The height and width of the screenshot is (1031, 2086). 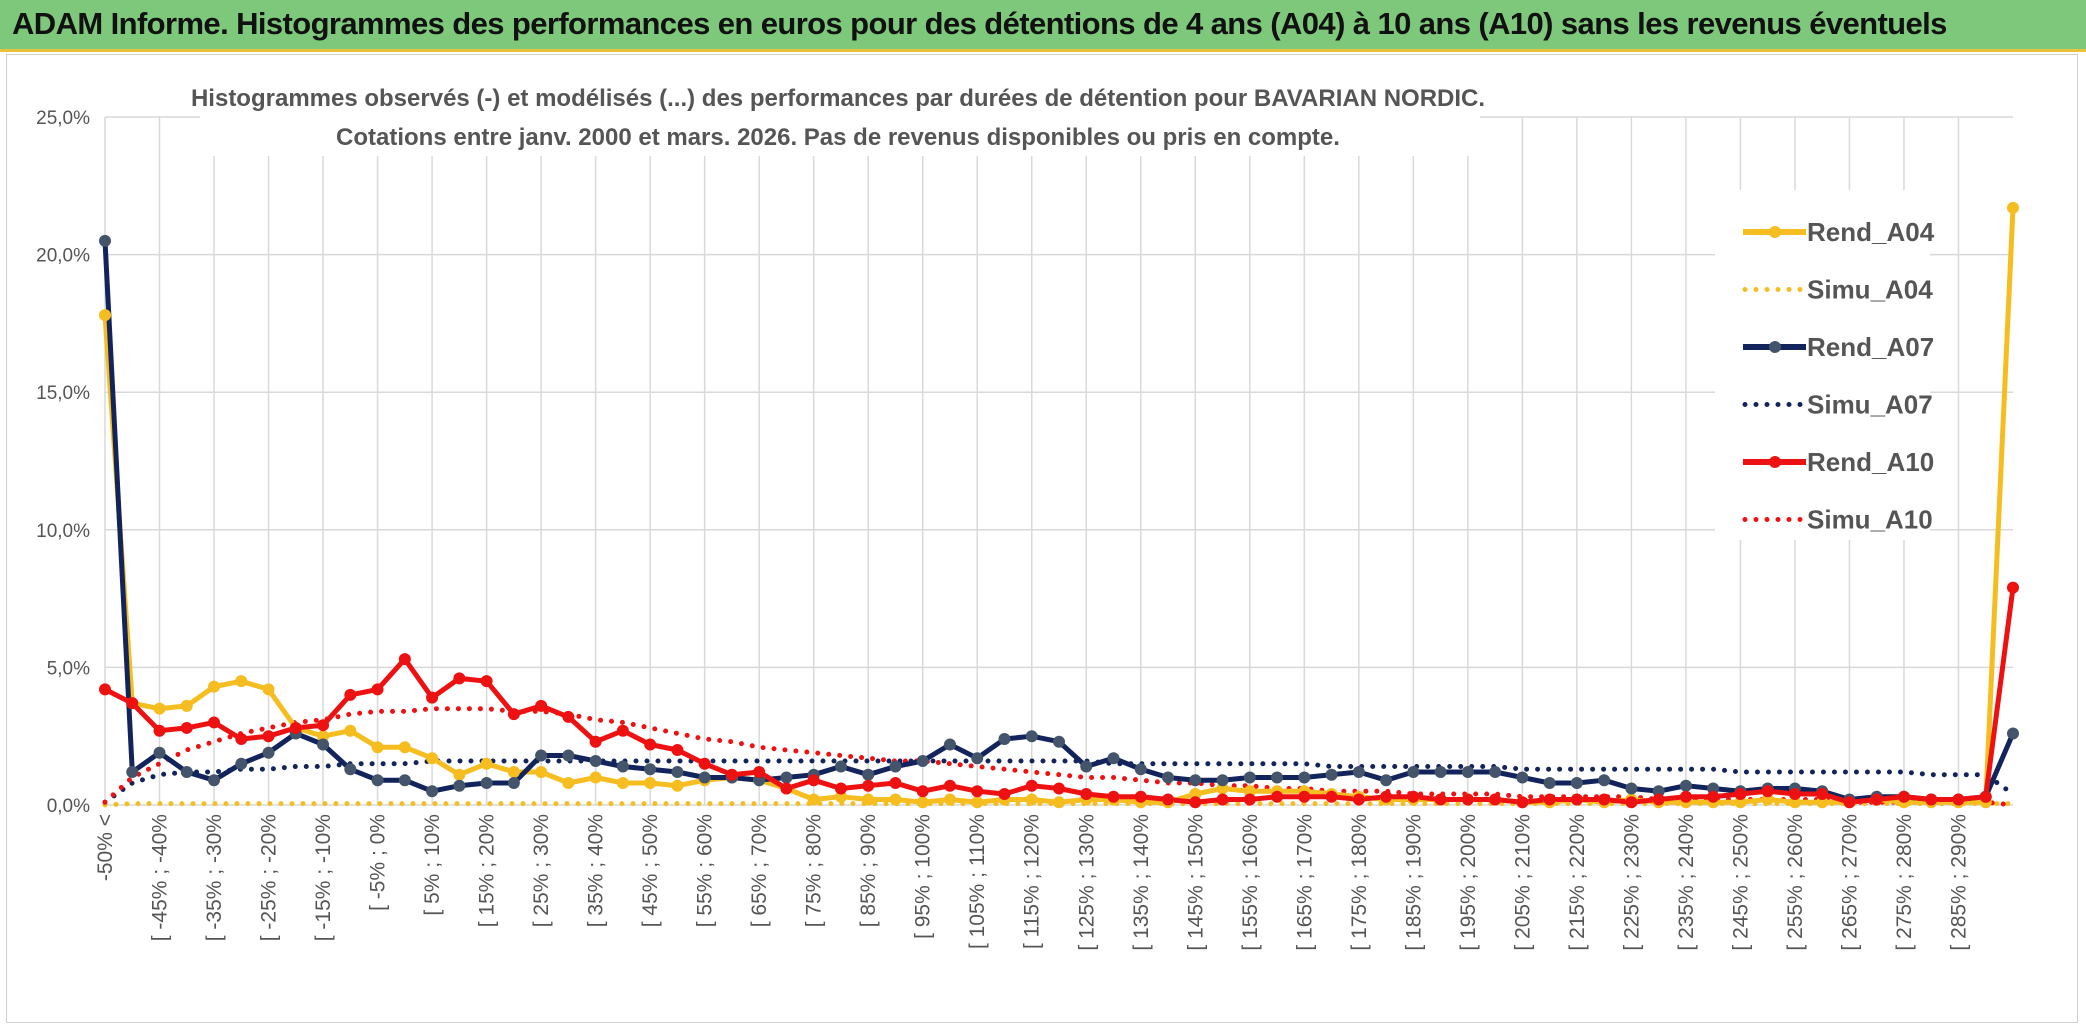 I want to click on x-tick-label: [ 135% ; 140%, so click(x=1141, y=882).